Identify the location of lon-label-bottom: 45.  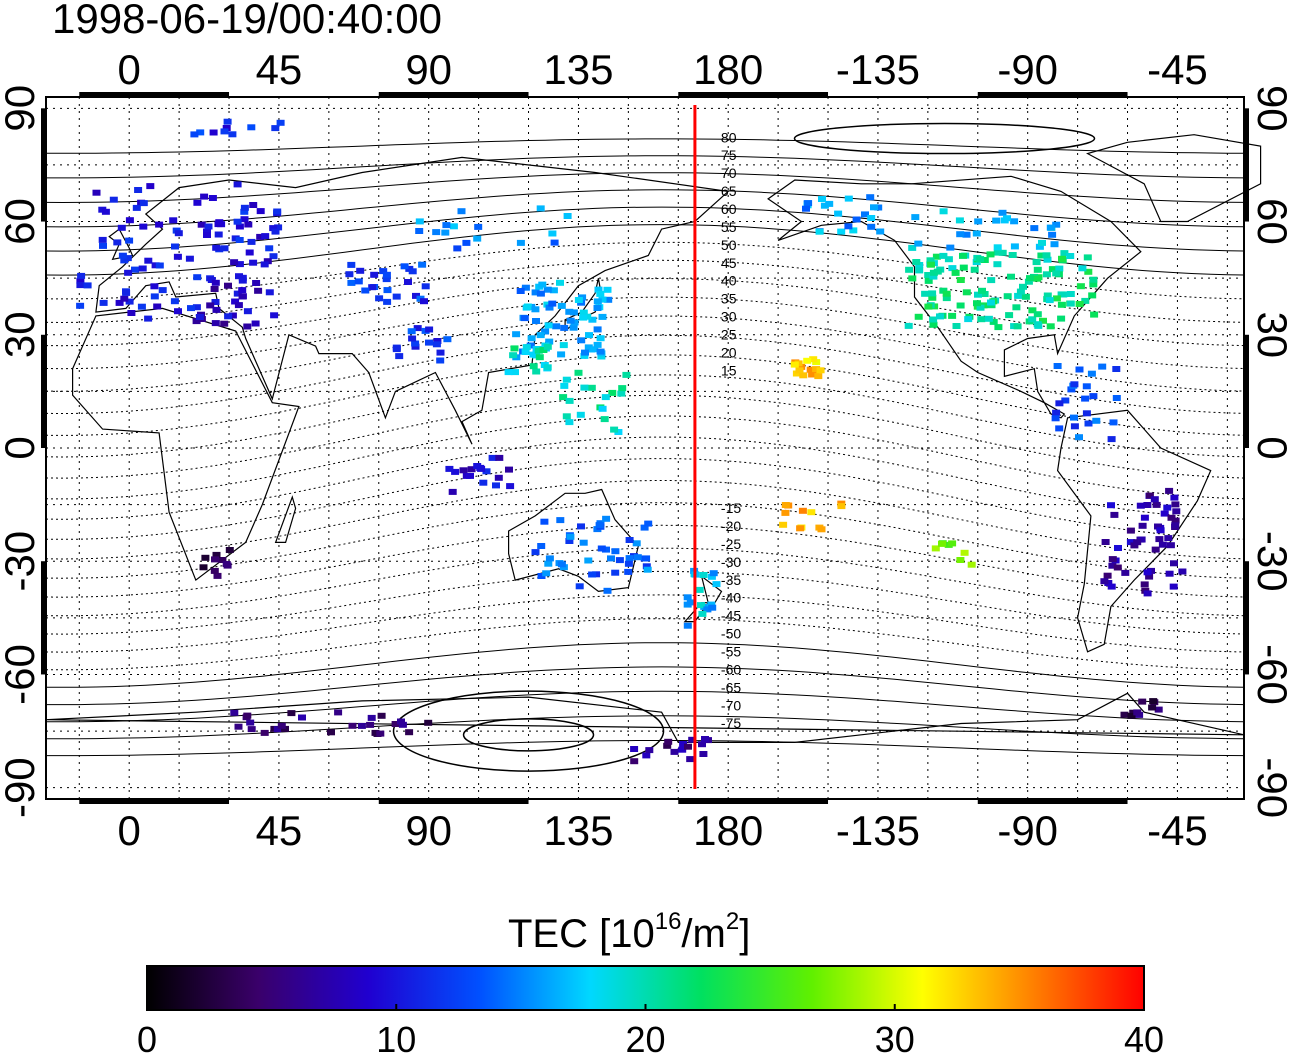
(279, 830).